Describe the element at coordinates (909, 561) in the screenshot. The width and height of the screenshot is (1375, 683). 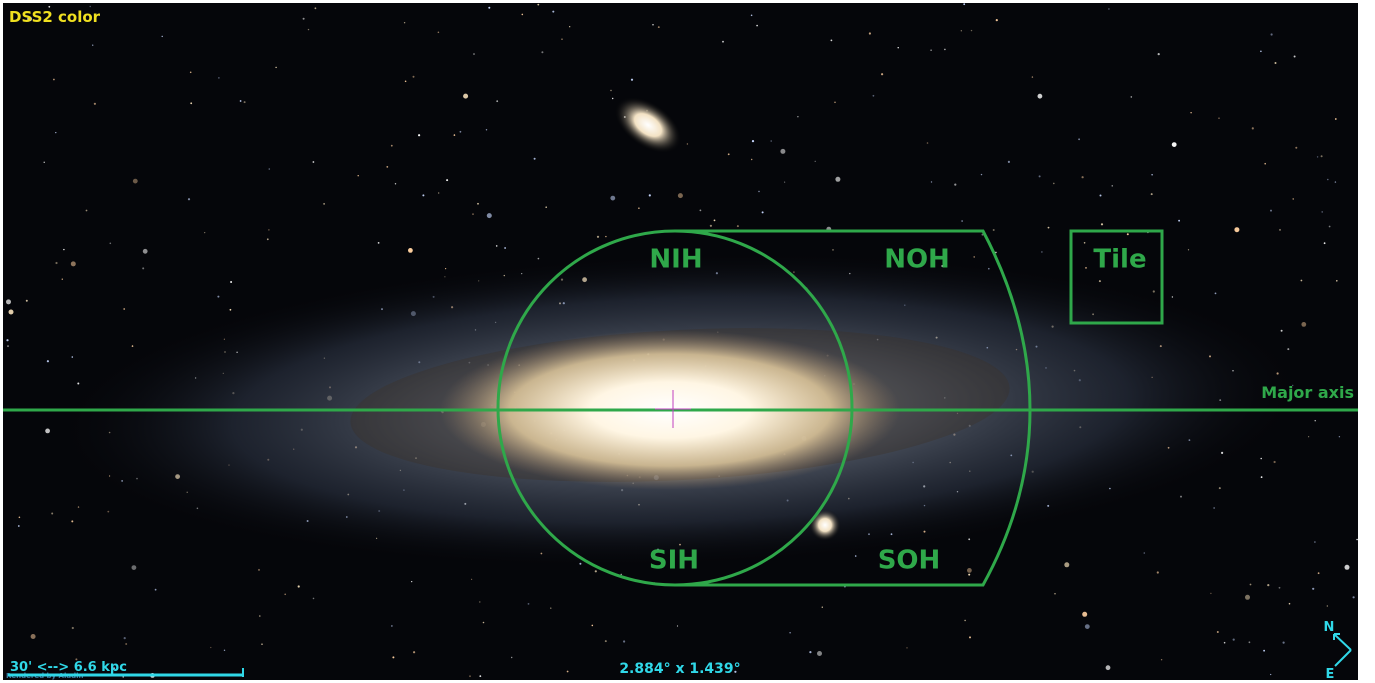
I see `region-label: SOH` at that location.